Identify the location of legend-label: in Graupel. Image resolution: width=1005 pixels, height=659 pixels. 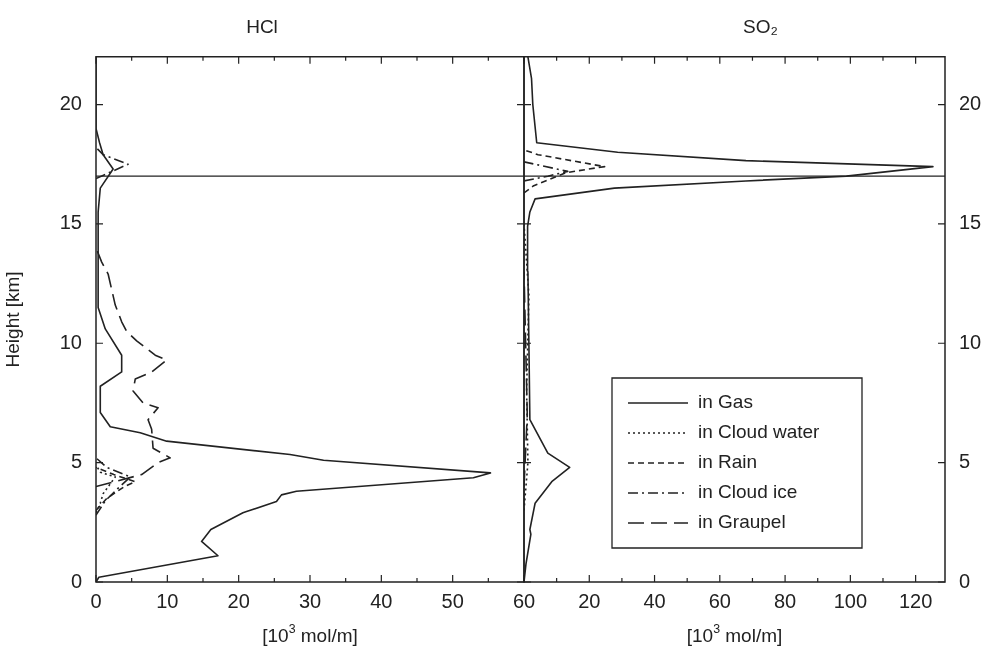
(742, 522).